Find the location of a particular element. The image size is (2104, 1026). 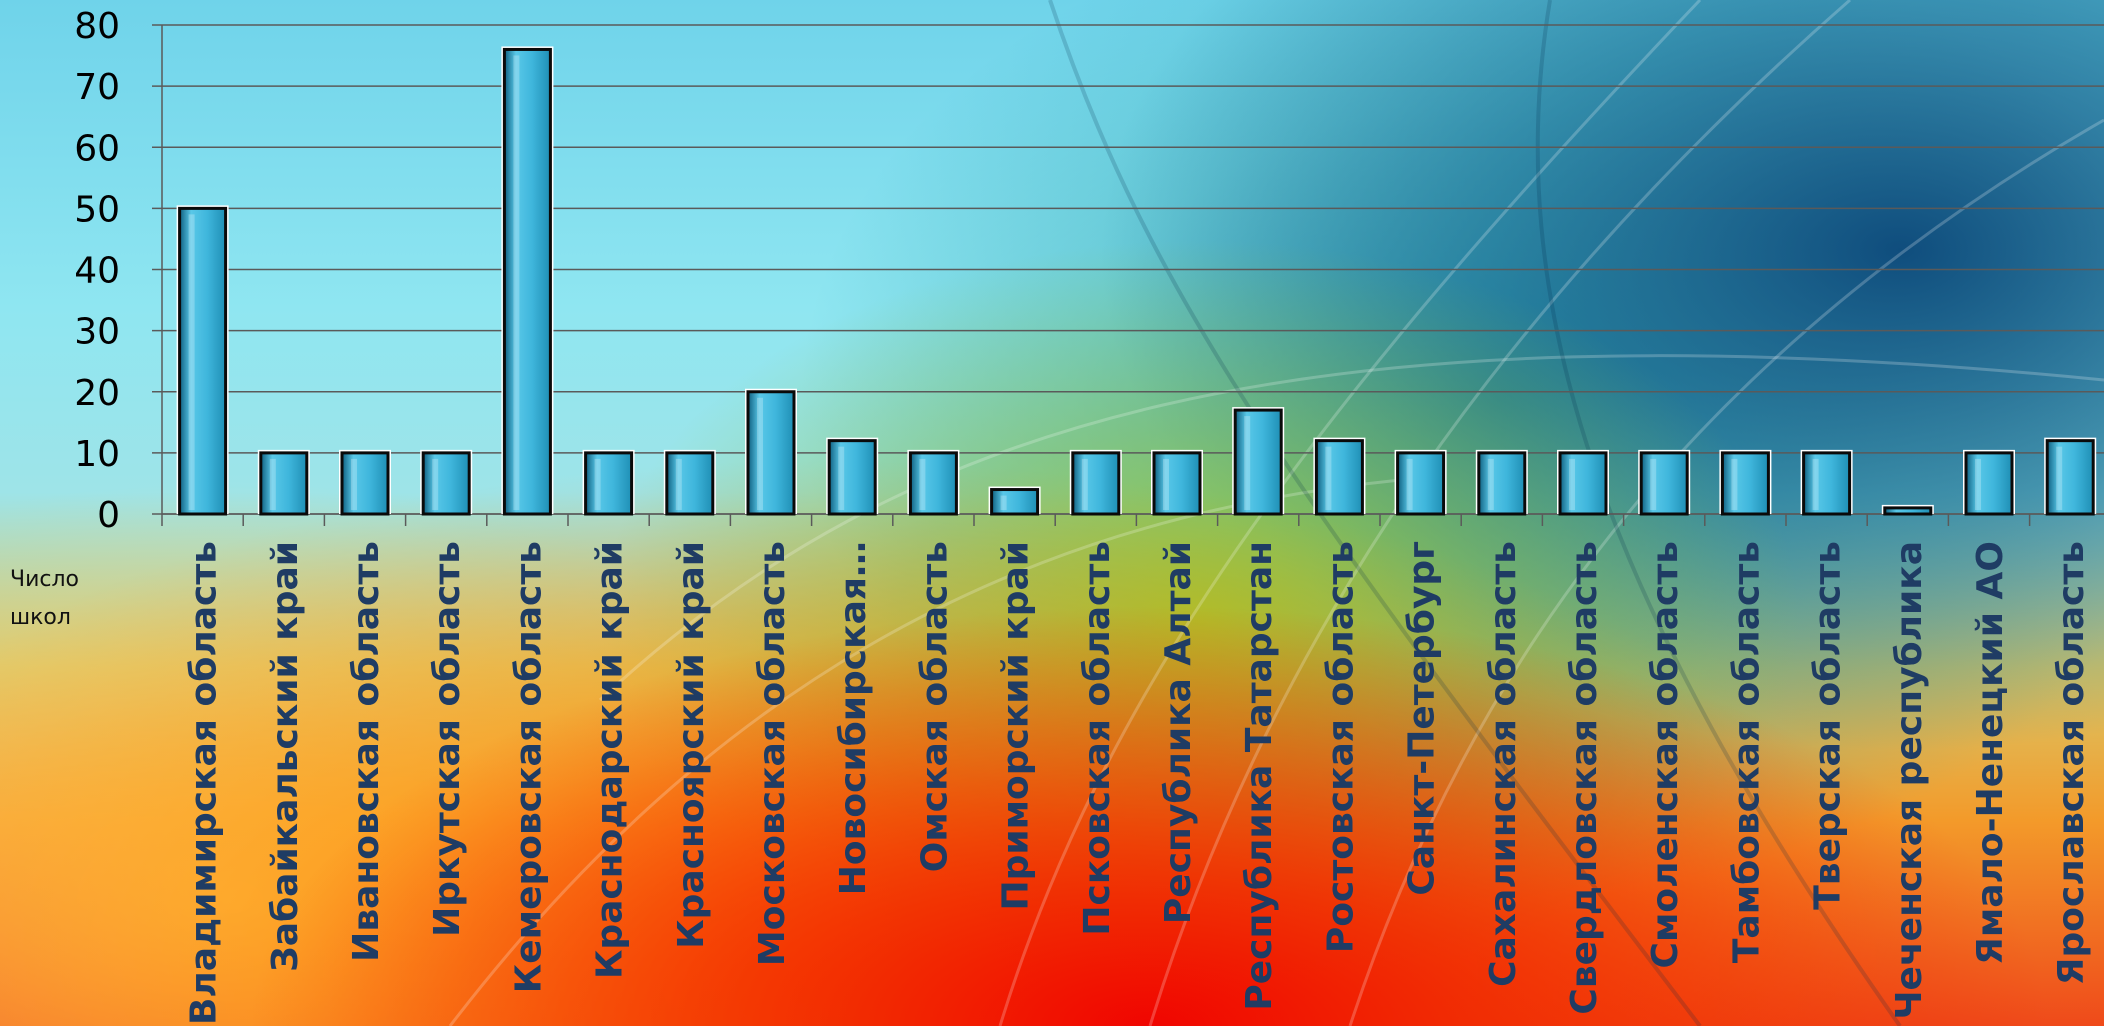

category-label: Ивановская область is located at coordinates (366, 751).